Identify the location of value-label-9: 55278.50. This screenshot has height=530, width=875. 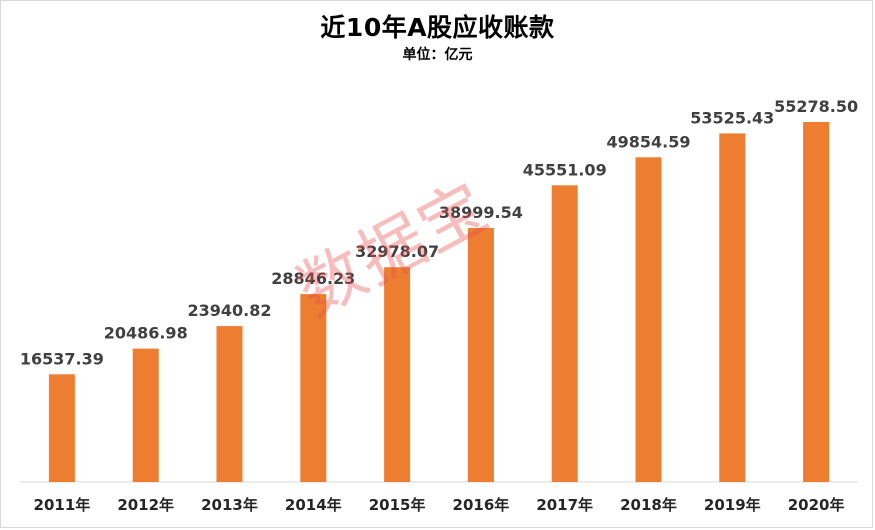
(816, 106).